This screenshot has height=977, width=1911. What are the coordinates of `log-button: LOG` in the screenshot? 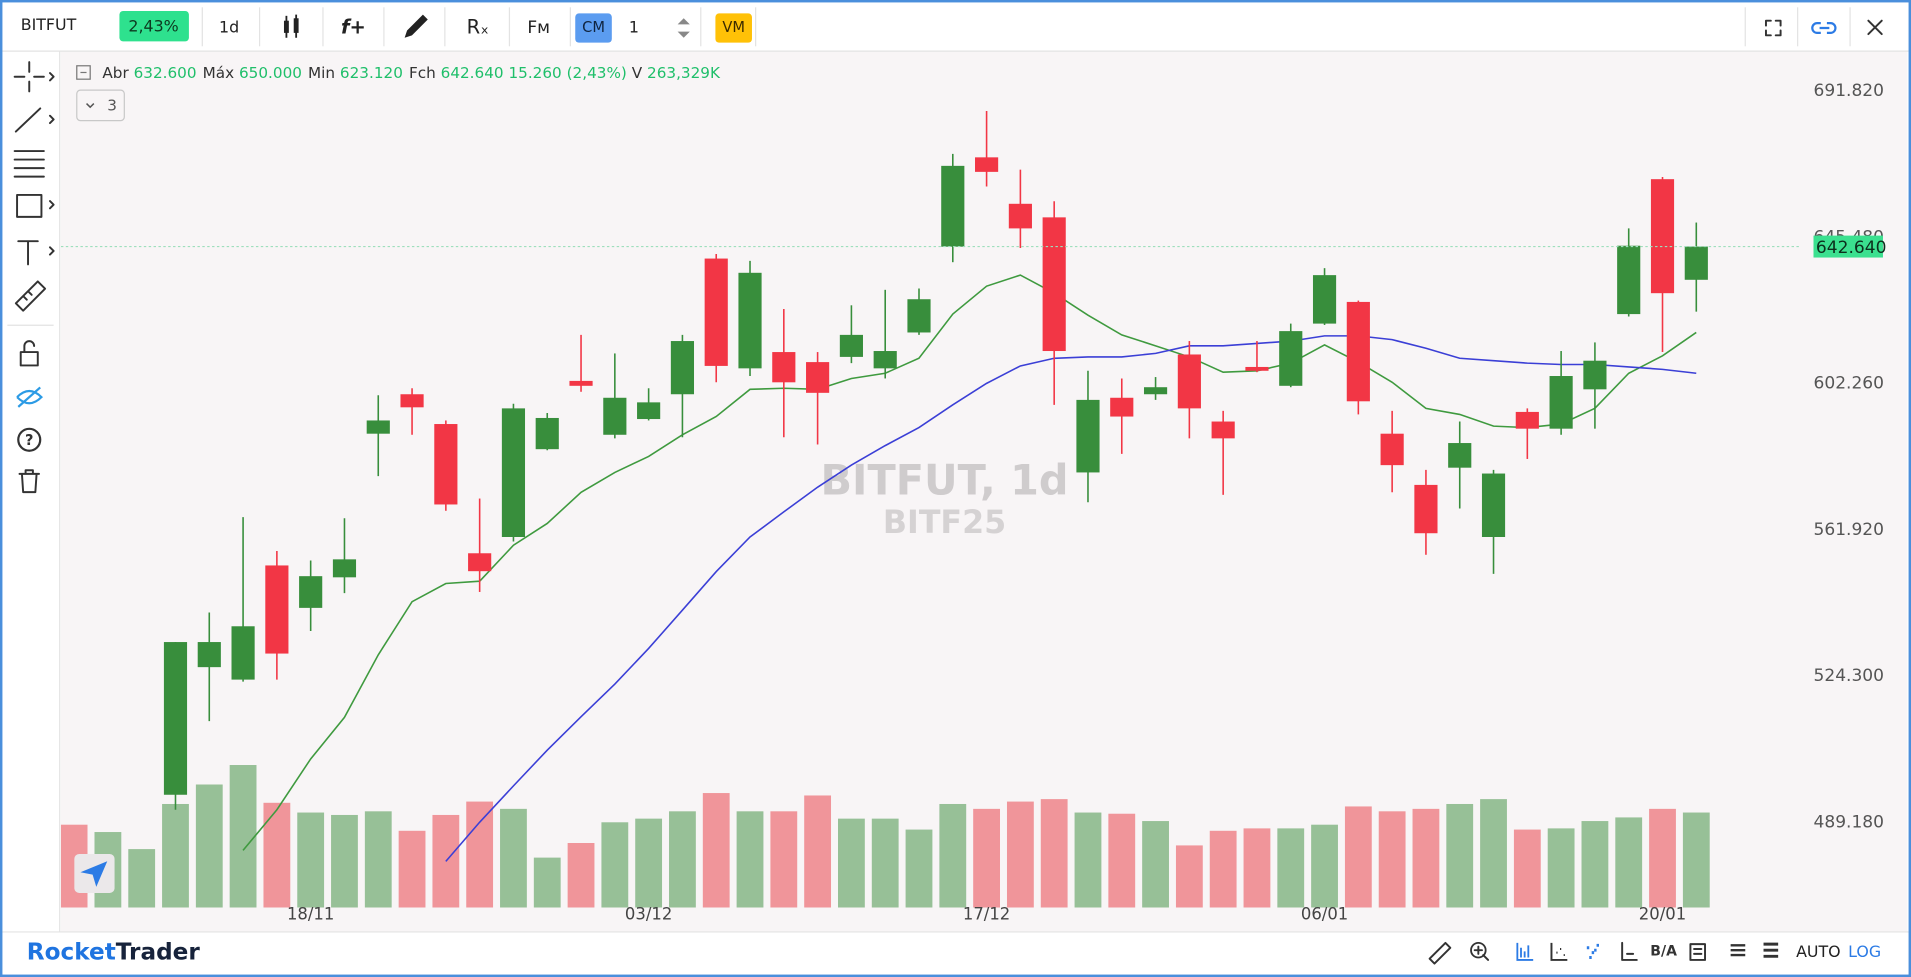 It's located at (1864, 951).